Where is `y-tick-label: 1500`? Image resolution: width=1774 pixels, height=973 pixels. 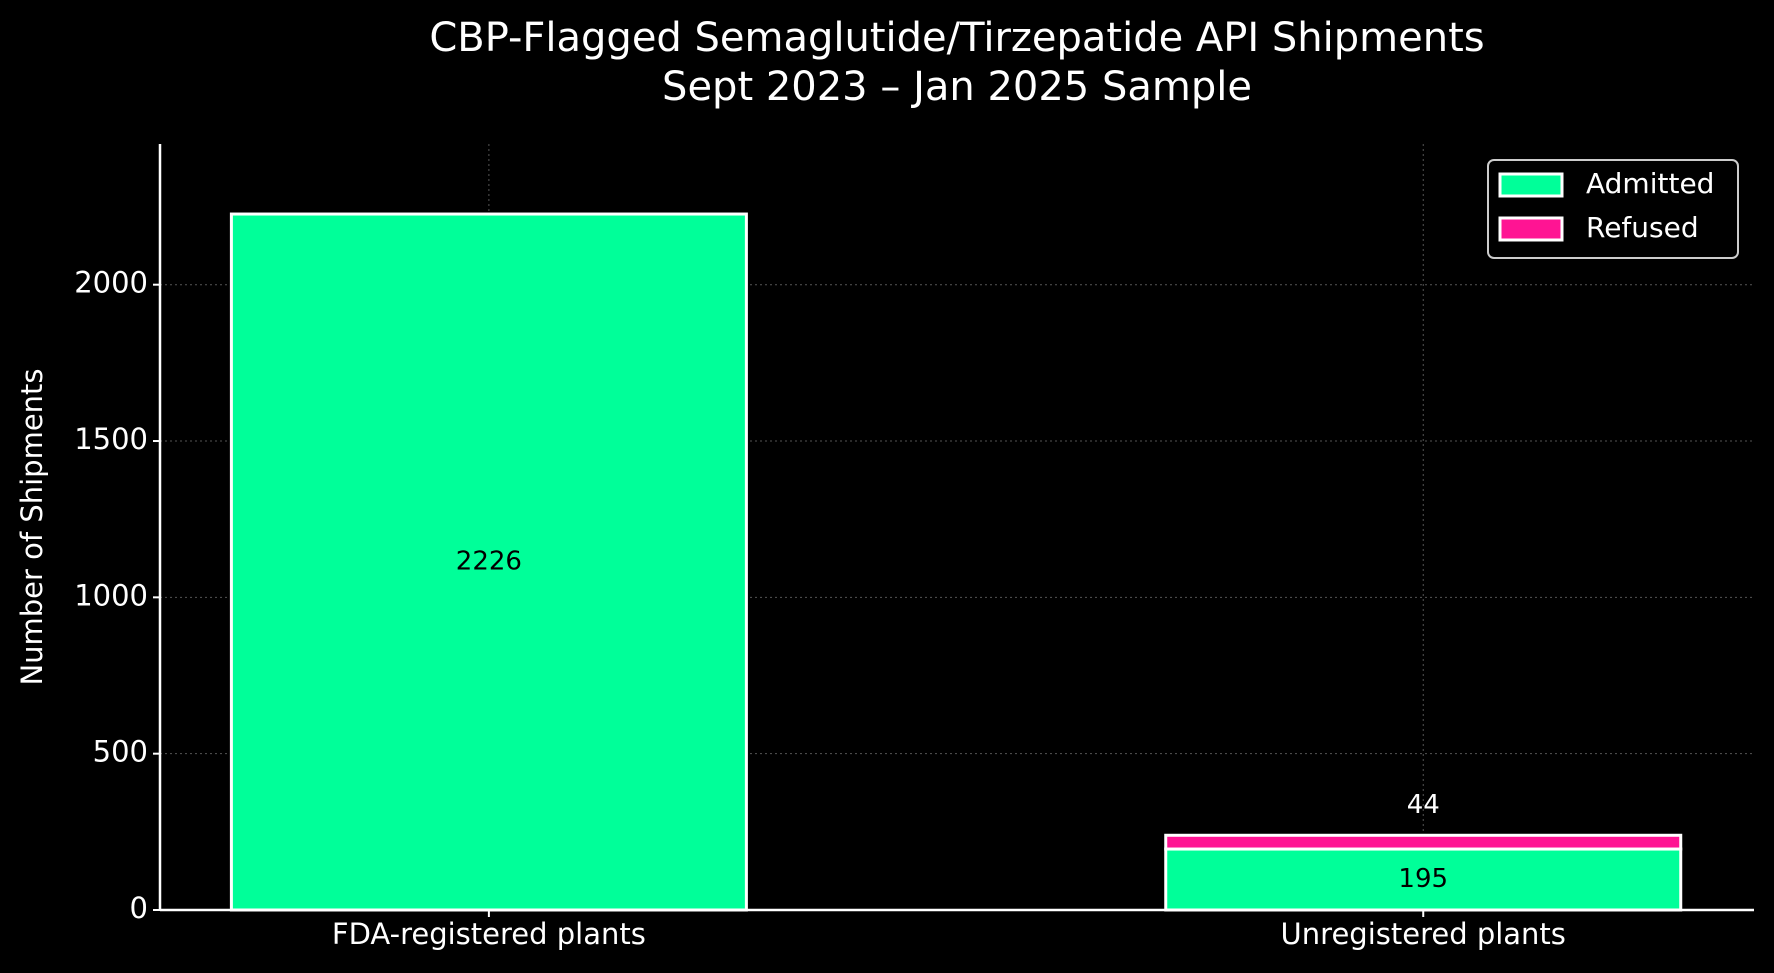 y-tick-label: 1500 is located at coordinates (111, 439).